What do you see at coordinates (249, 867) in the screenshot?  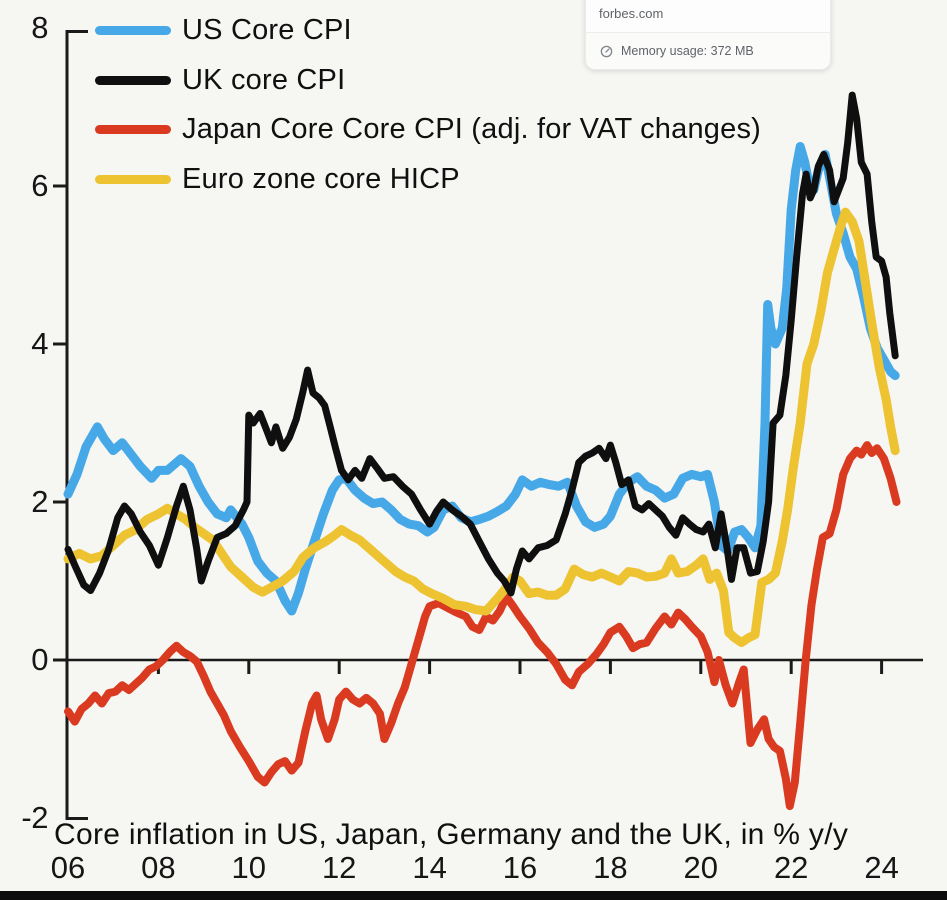 I see `x-tick-label-10: 10` at bounding box center [249, 867].